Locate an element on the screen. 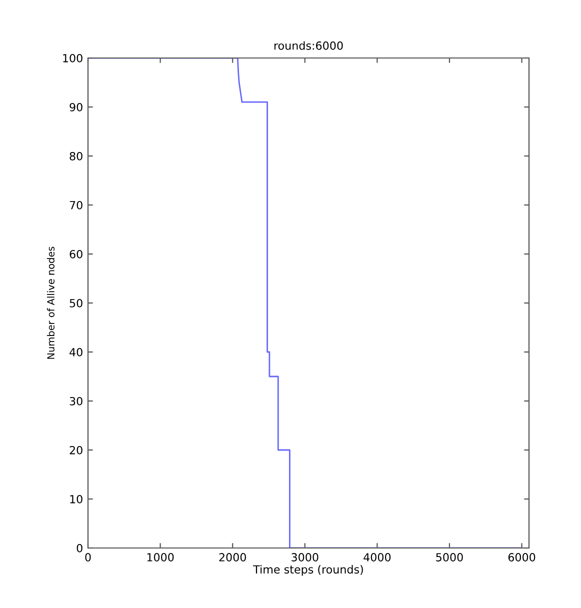 The image size is (581, 608). x-tick-label: 6000 is located at coordinates (522, 557).